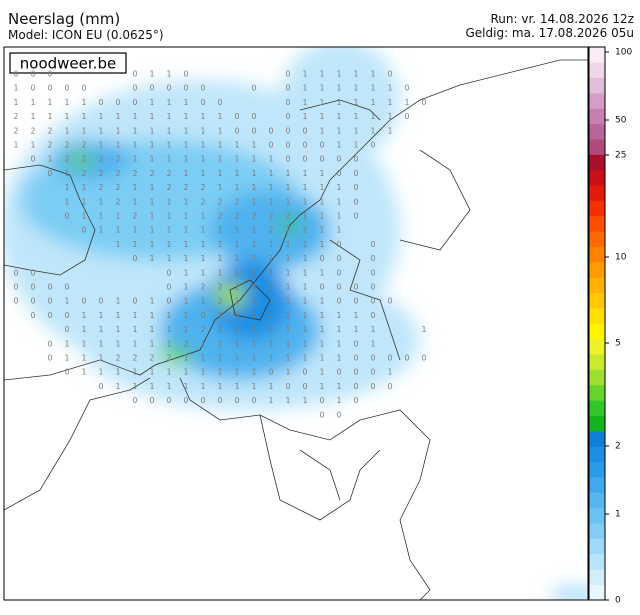 This screenshot has height=615, width=640. I want to click on colorbar-label: 2, so click(618, 447).